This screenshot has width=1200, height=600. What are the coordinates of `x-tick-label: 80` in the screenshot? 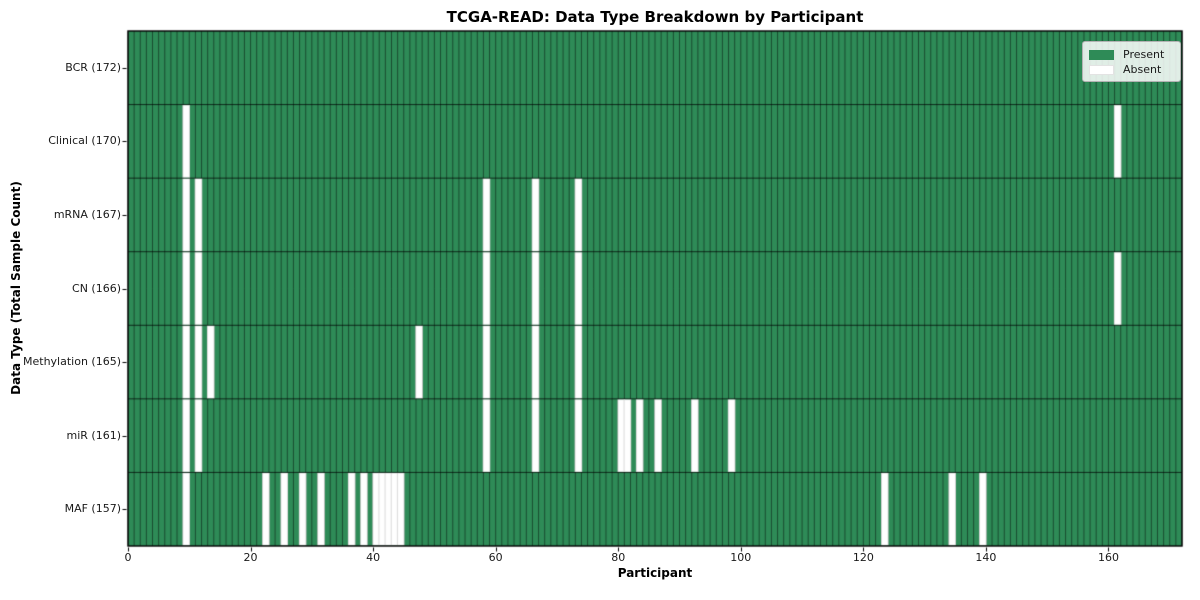 It's located at (618, 557).